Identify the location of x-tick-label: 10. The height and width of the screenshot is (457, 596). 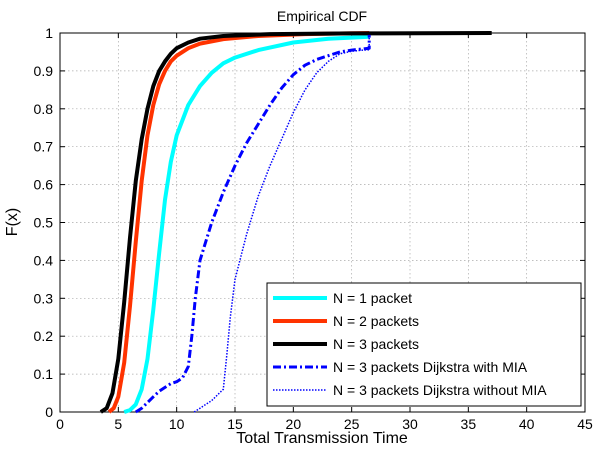
(177, 424).